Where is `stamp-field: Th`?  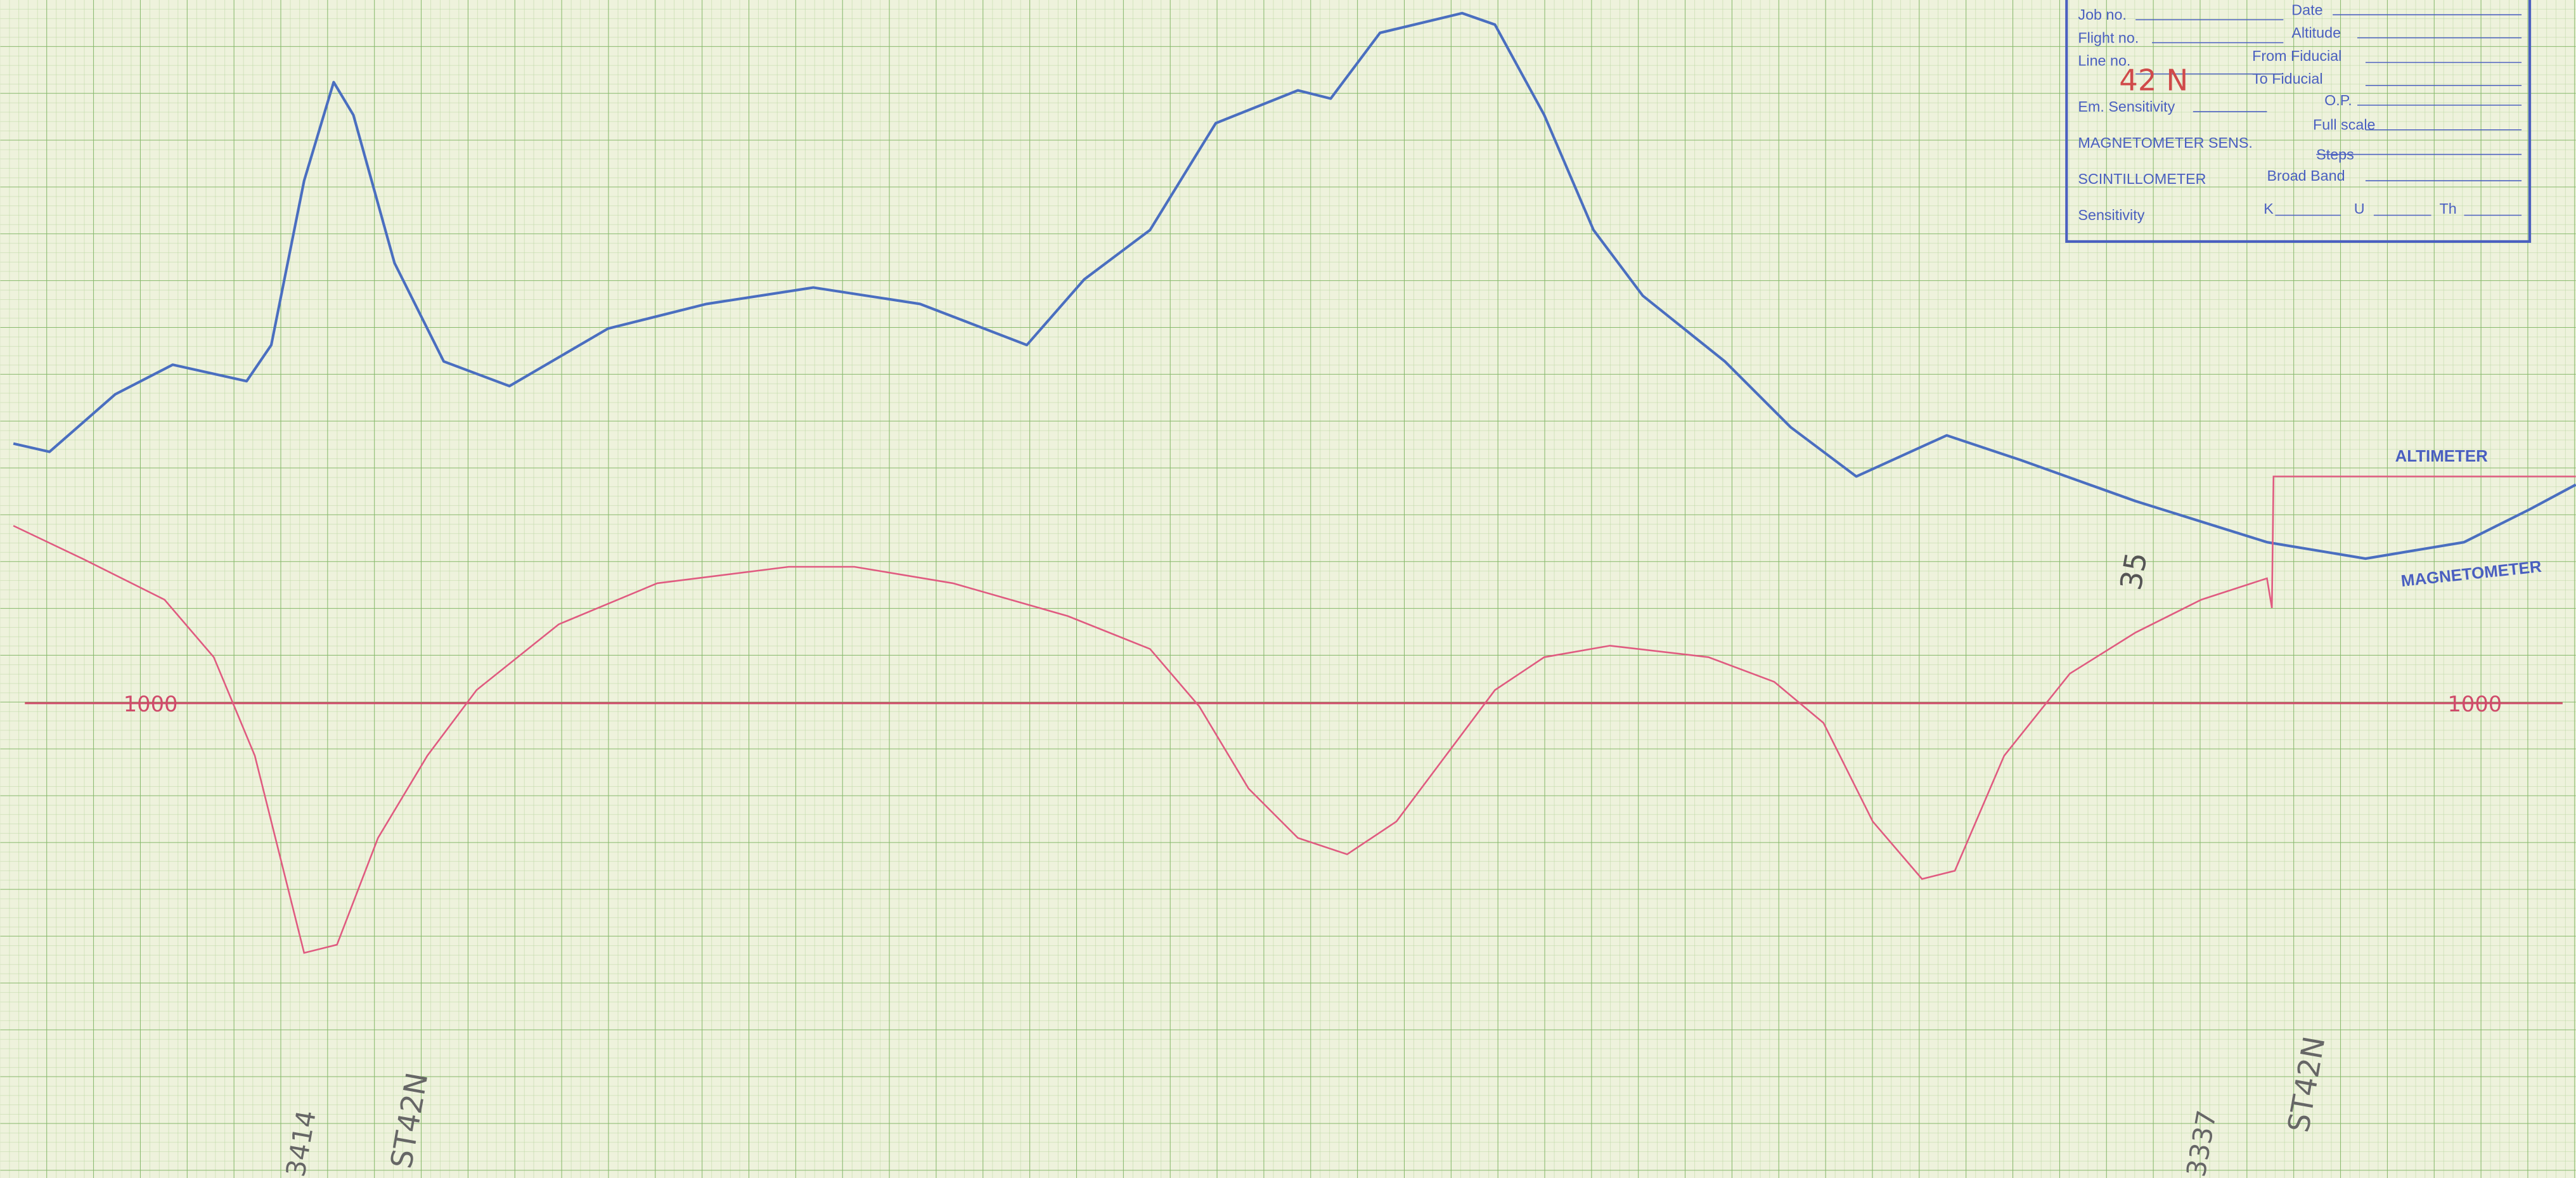 stamp-field: Th is located at coordinates (2448, 208).